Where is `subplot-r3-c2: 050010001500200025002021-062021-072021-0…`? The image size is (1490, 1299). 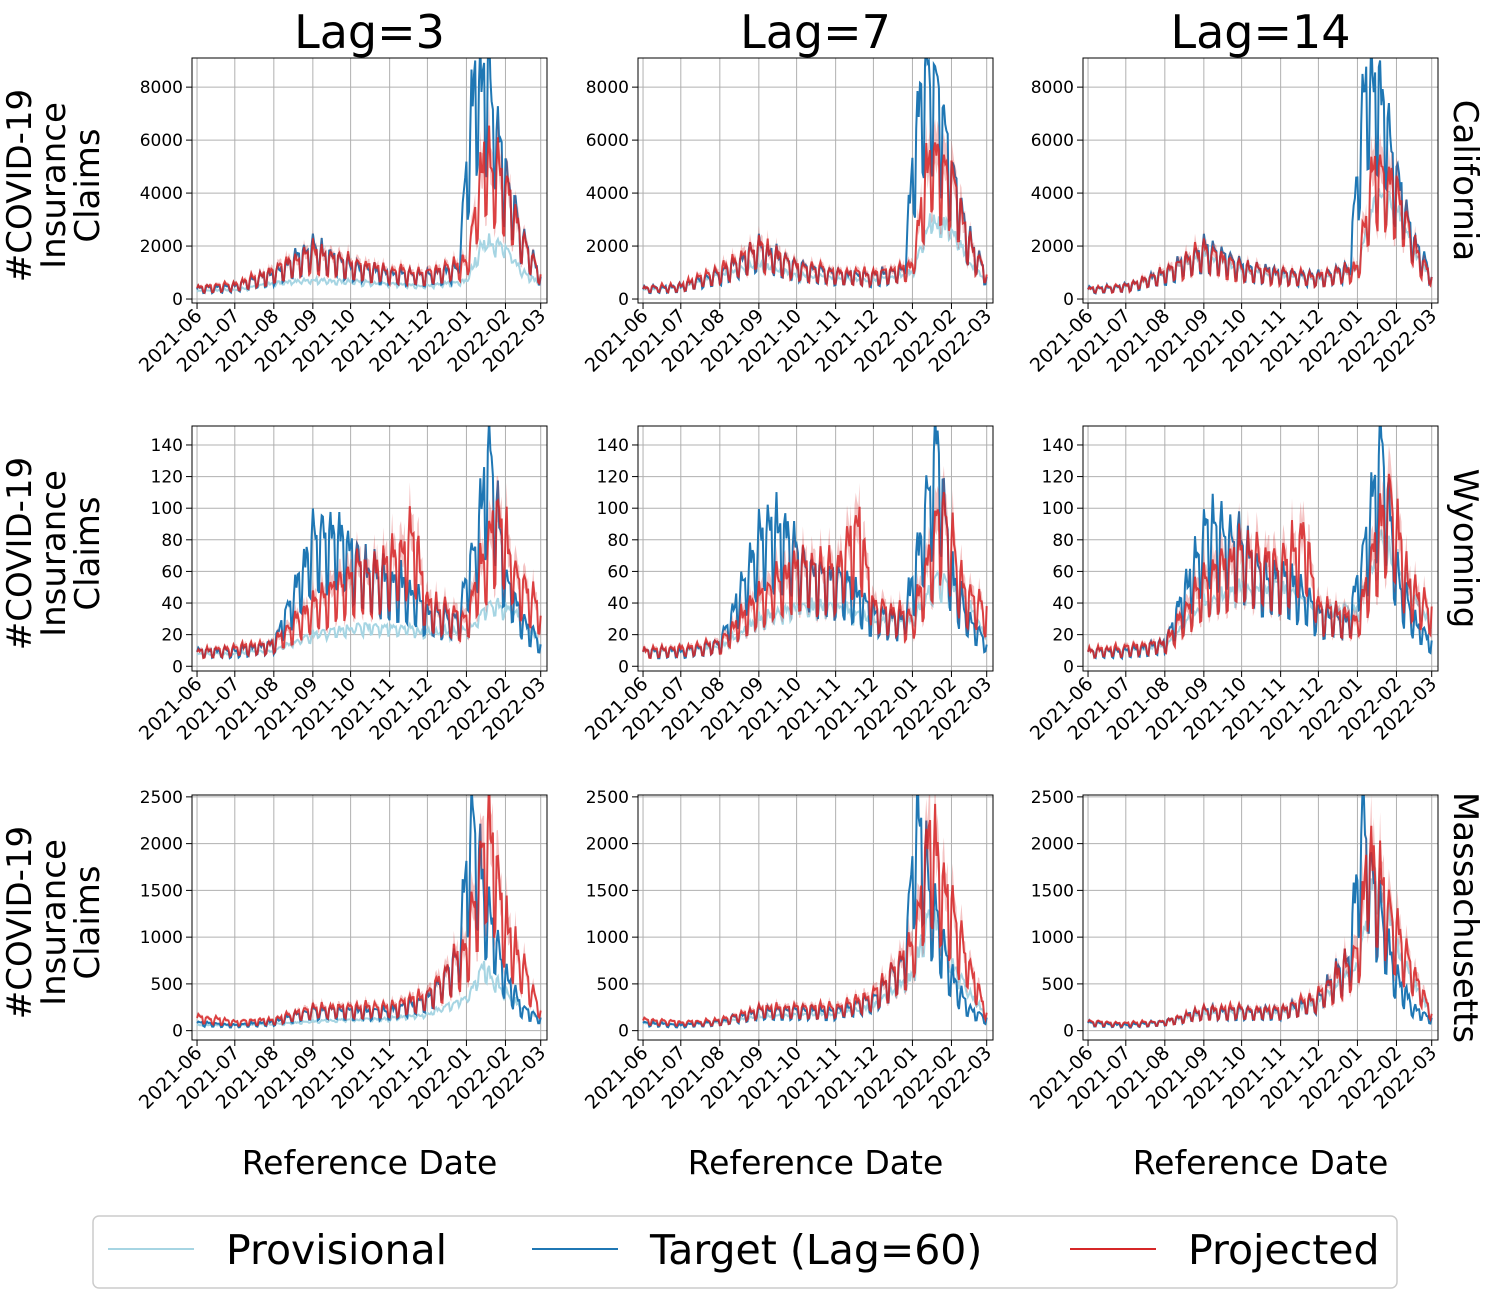 subplot-r3-c2: 050010001500200025002021-062021-072021-0… is located at coordinates (788, 985).